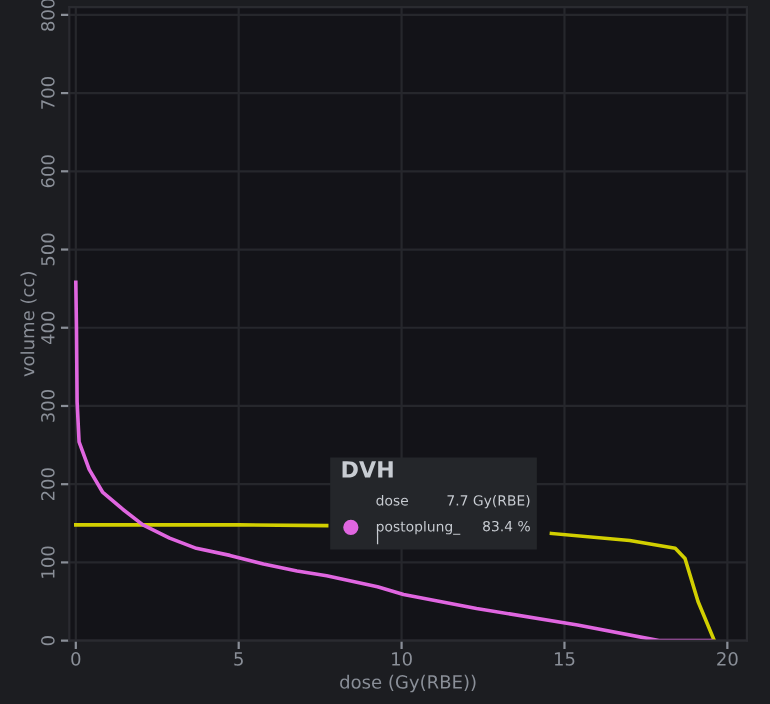  Describe the element at coordinates (564, 659) in the screenshot. I see `x-tick-label: 15` at that location.